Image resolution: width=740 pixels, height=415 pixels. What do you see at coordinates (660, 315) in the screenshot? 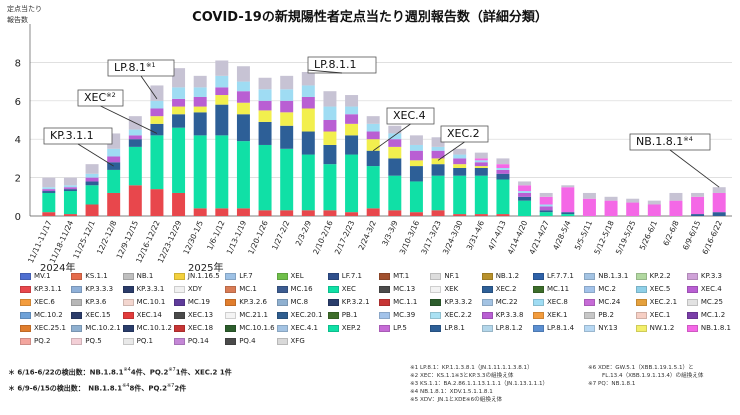
I see `legend-label: XEC.1` at bounding box center [660, 315].